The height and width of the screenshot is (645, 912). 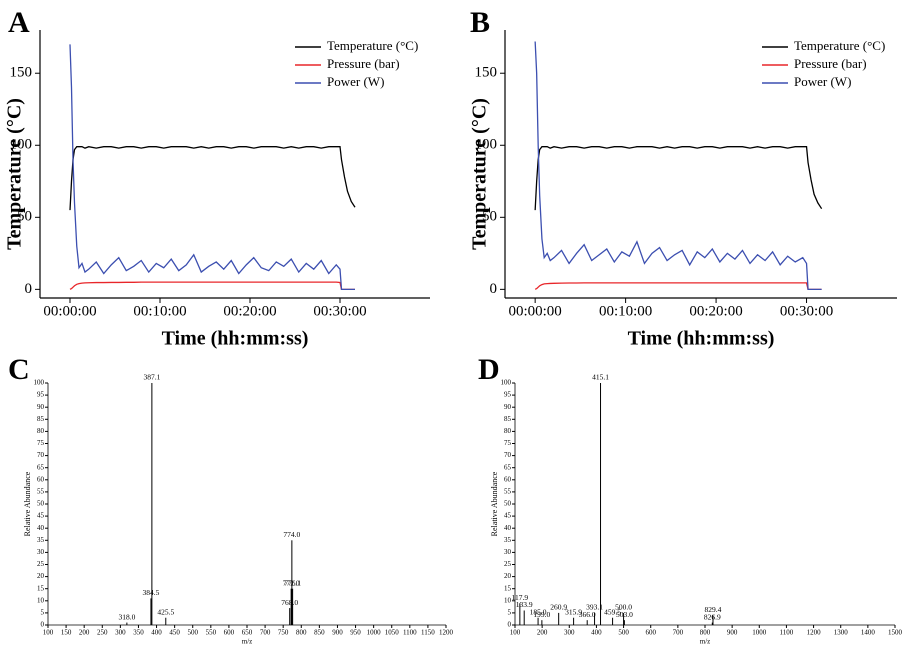 What do you see at coordinates (713, 609) in the screenshot?
I see `peak-label: 829.4` at bounding box center [713, 609].